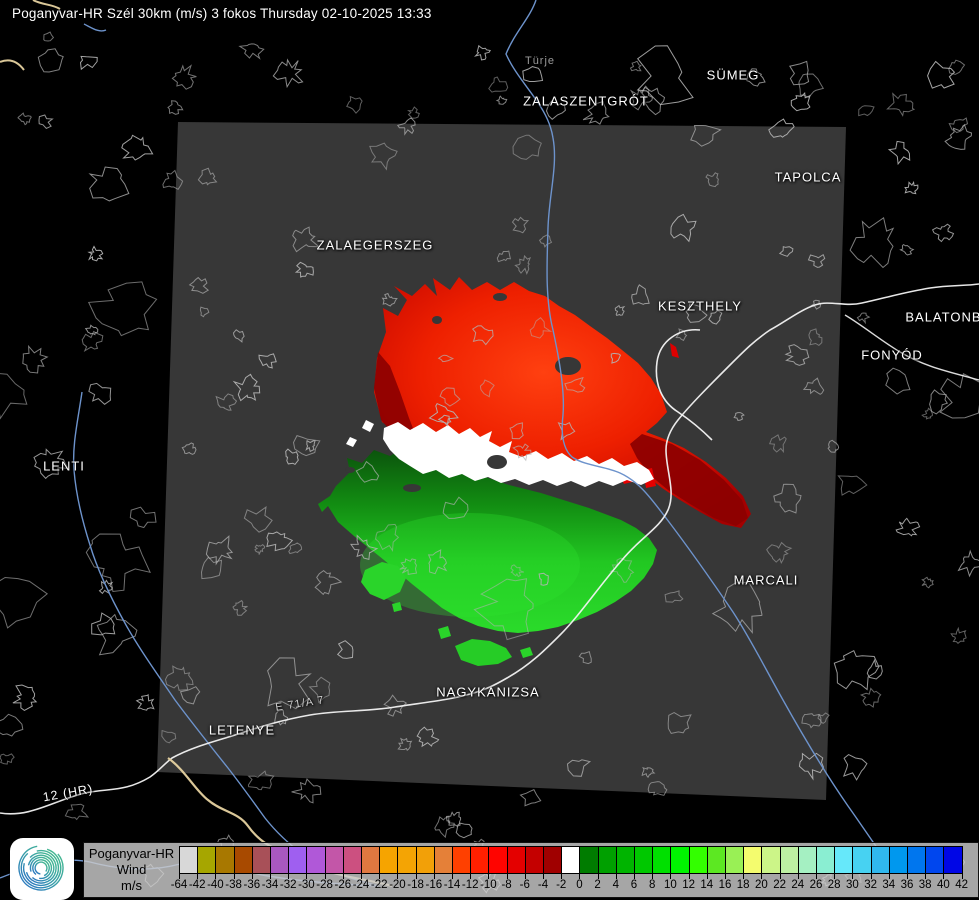 The height and width of the screenshot is (900, 979). I want to click on legend-tick-label: 30, so click(852, 885).